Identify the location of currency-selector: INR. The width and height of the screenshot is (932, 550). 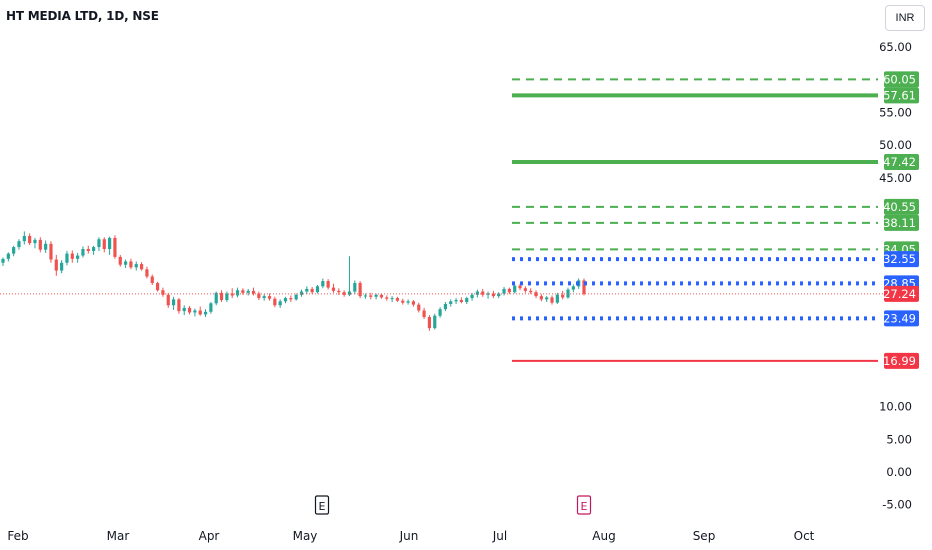
(905, 18).